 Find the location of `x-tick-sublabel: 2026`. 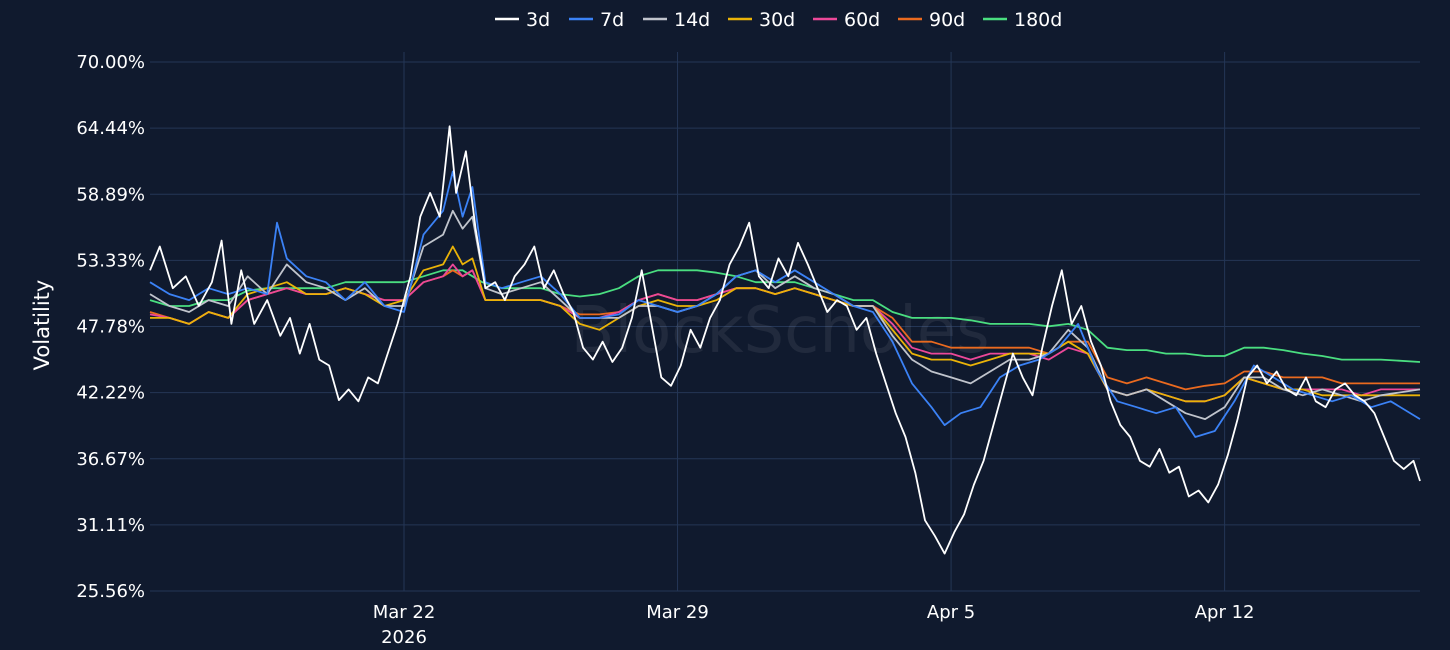

x-tick-sublabel: 2026 is located at coordinates (404, 637).